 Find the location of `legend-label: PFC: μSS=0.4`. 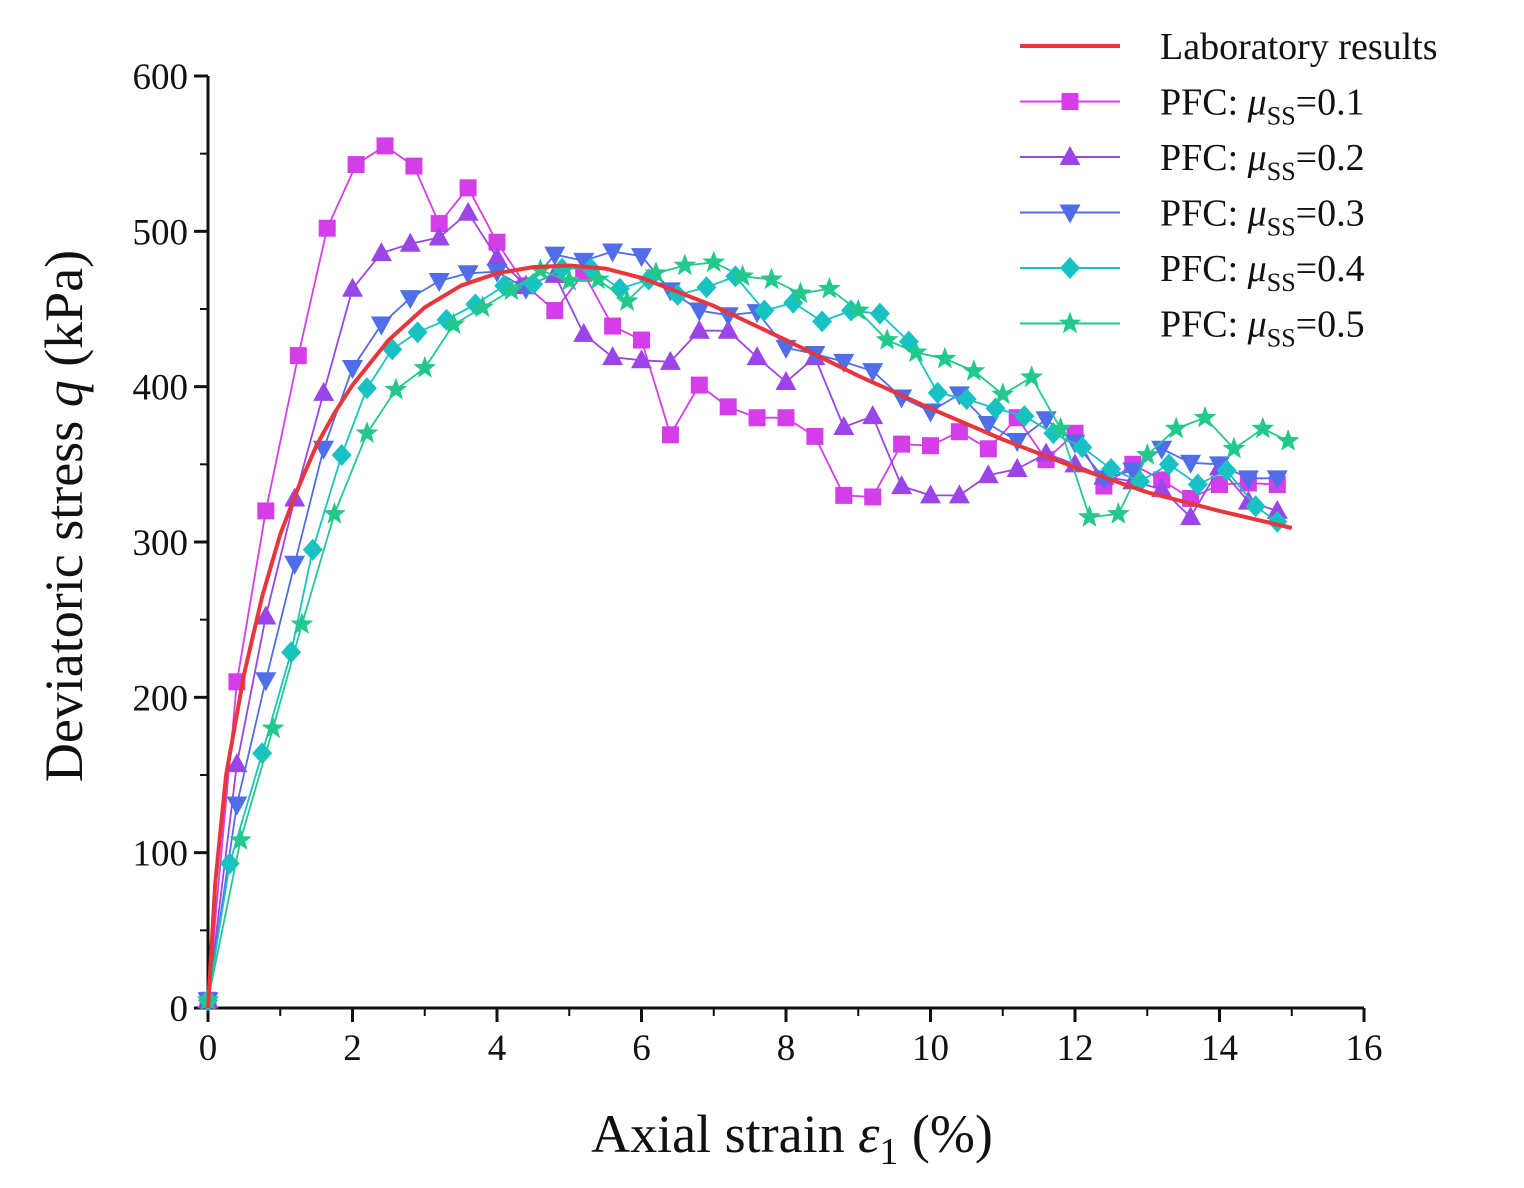

legend-label: PFC: μSS=0.4 is located at coordinates (1262, 272).